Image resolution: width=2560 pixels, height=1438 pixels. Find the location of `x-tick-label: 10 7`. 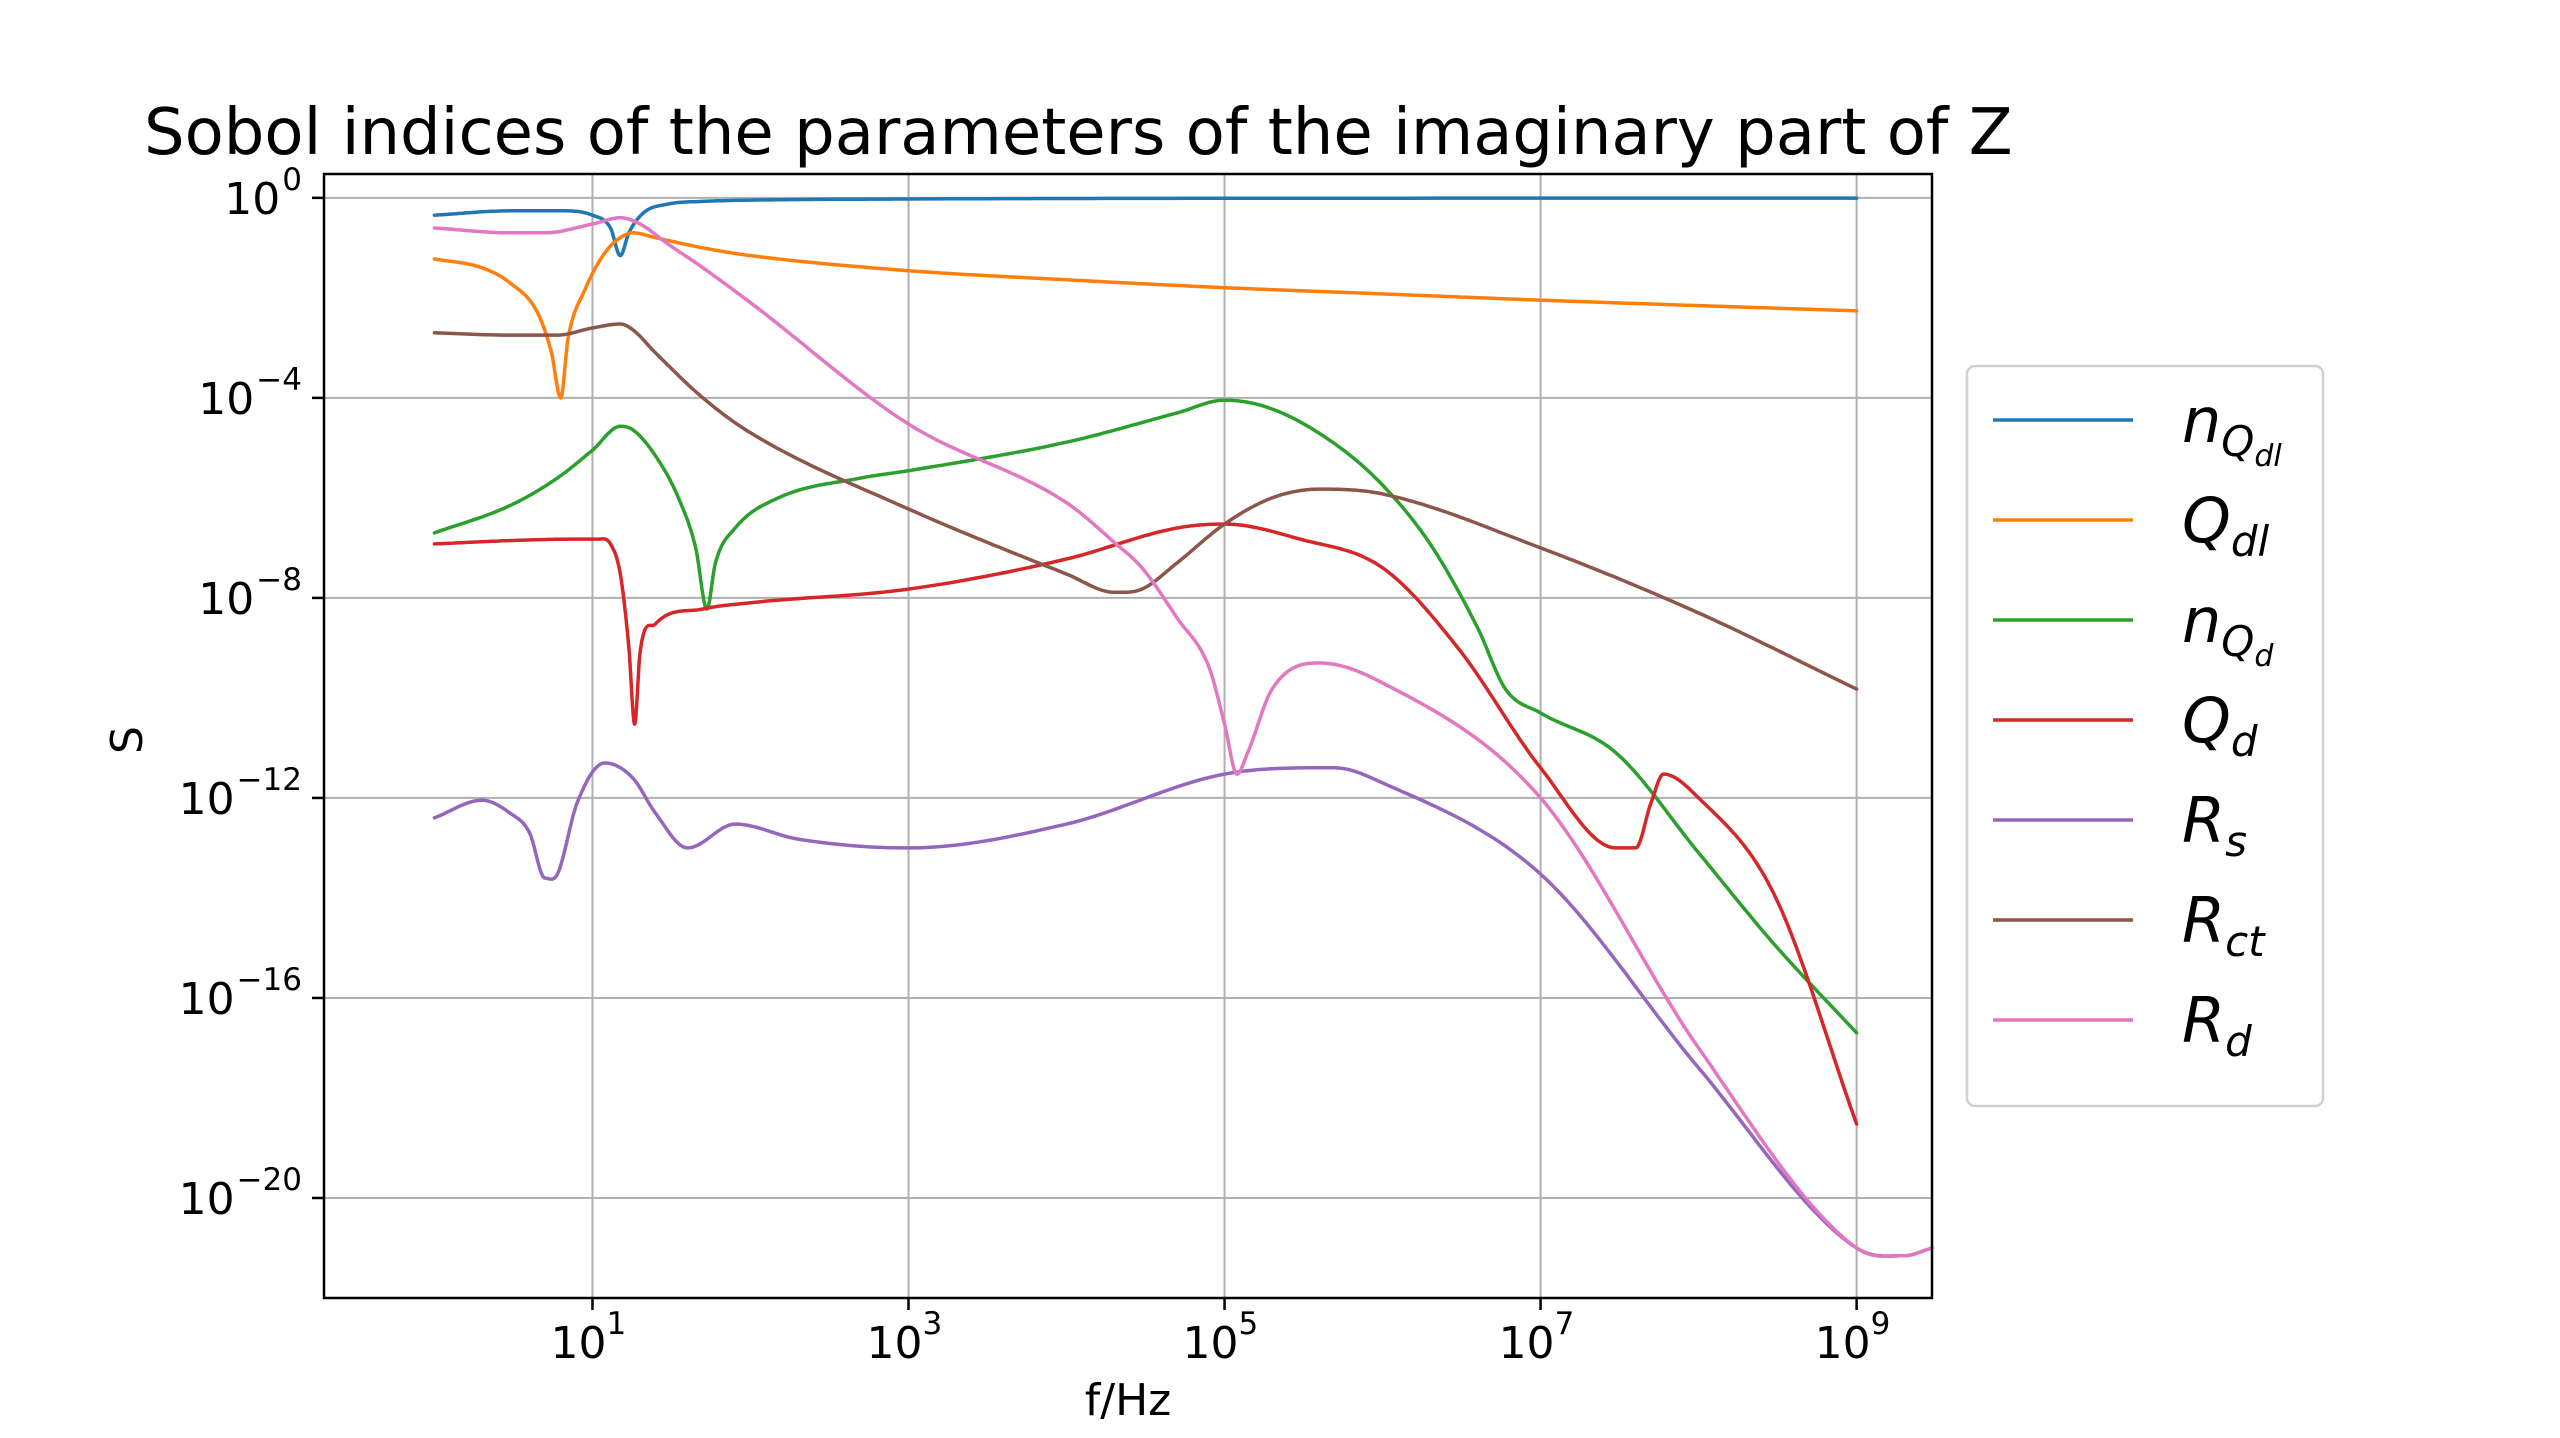

x-tick-label: 10 7 is located at coordinates (1537, 1337).